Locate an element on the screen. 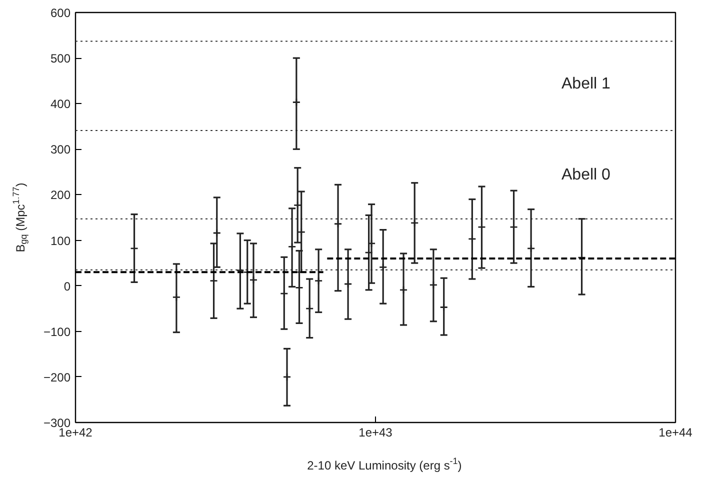 This screenshot has width=708, height=498. y-tick-label: 400 is located at coordinates (60, 104).